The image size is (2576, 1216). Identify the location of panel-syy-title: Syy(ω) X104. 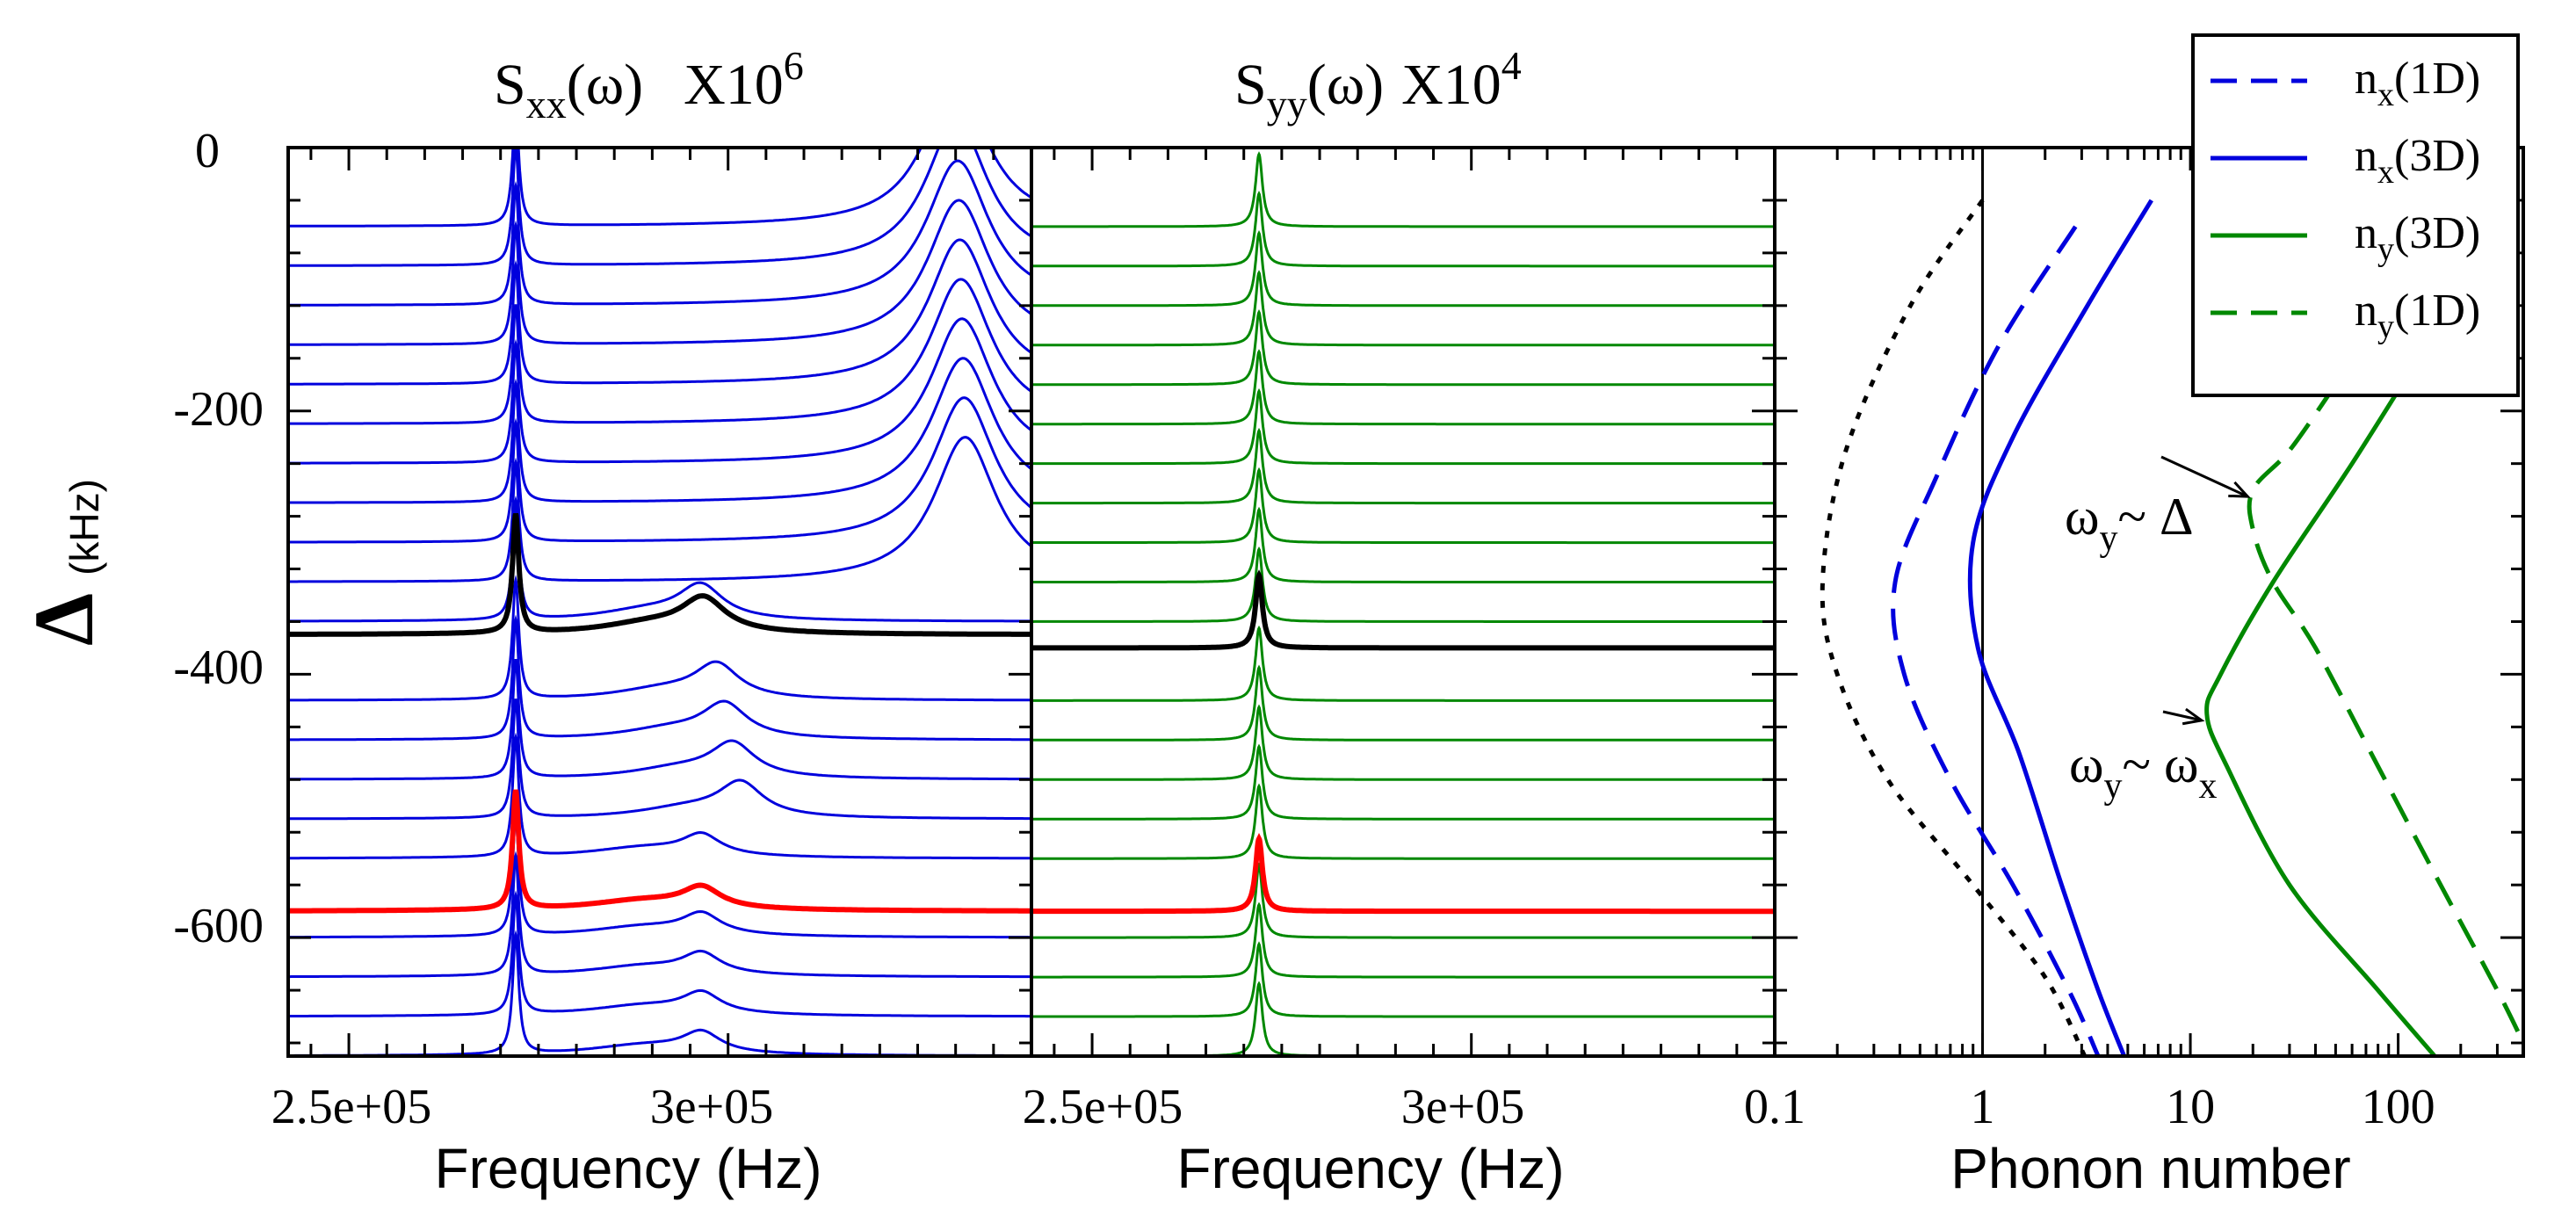
(1378, 85).